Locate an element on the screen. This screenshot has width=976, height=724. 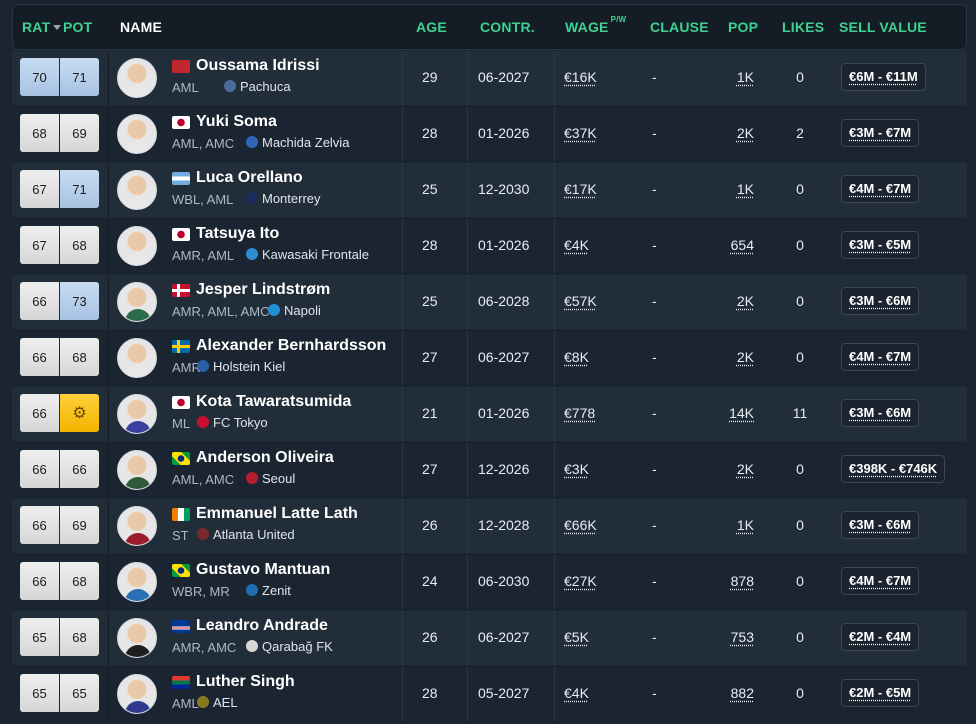
club-name: Kawasaki Frontale is located at coordinates (315, 254).